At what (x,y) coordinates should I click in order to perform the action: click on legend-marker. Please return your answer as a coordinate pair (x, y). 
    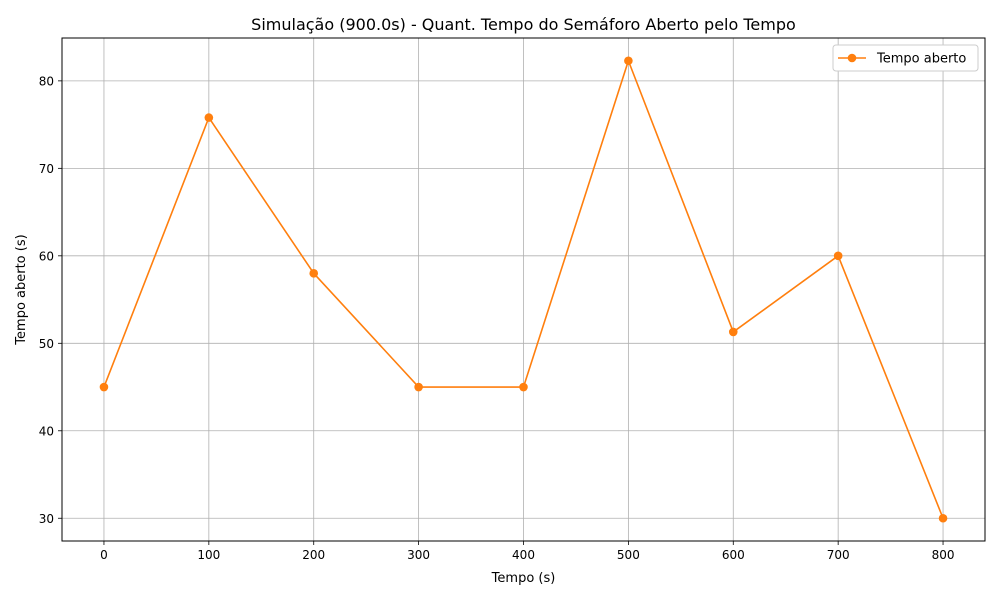
    Looking at the image, I should click on (852, 58).